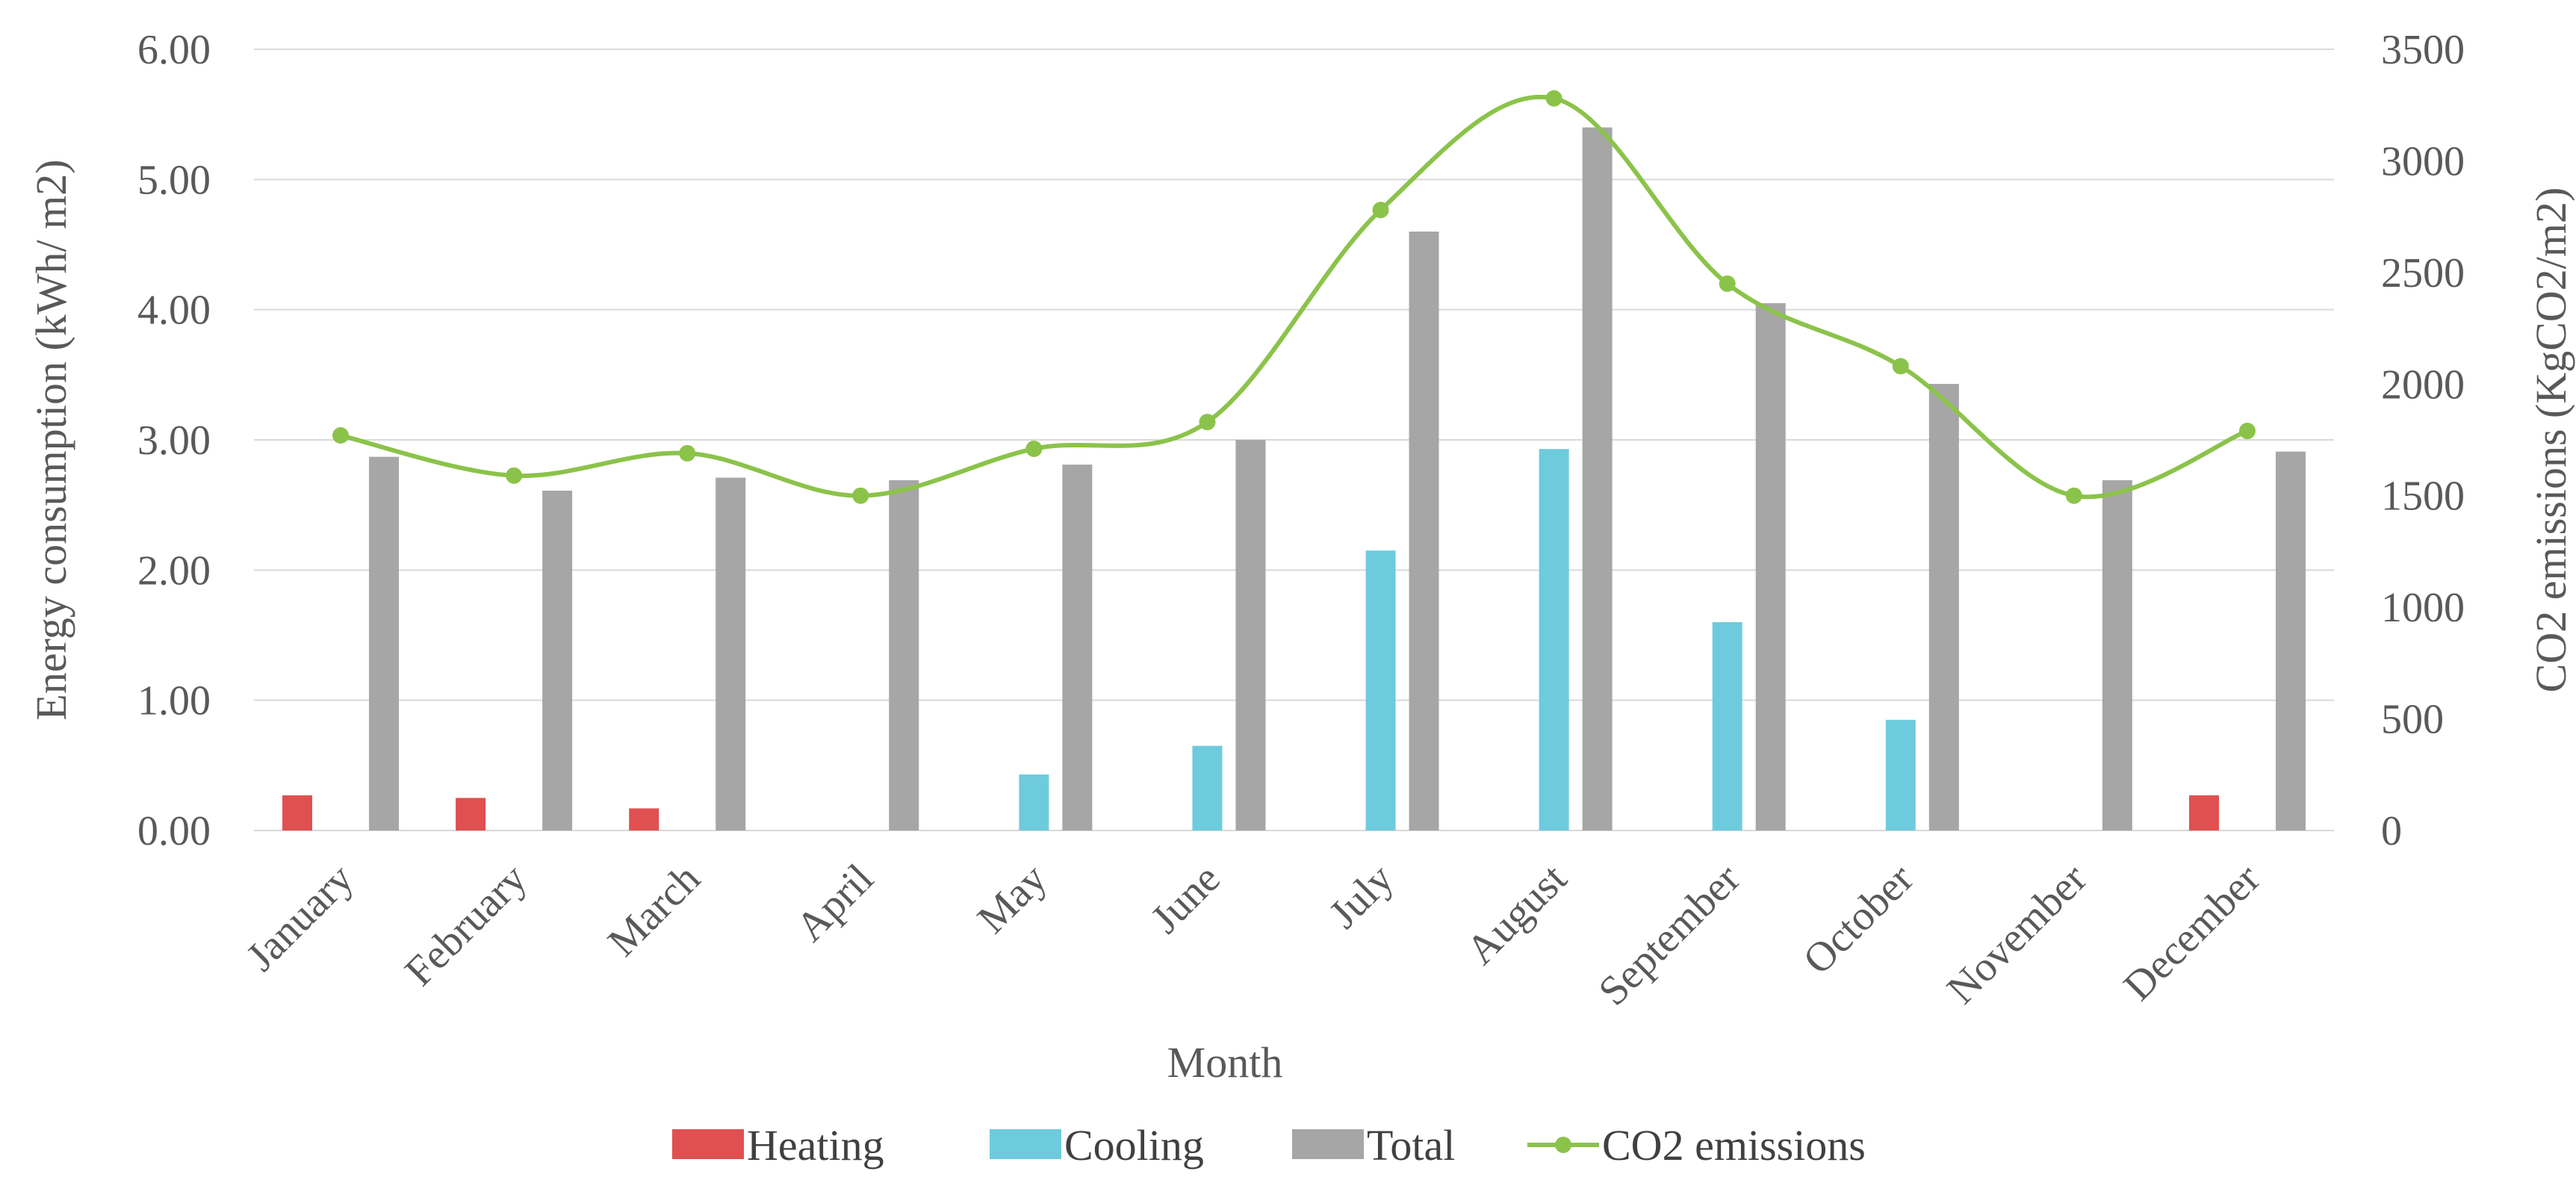  What do you see at coordinates (1727, 283) in the screenshot?
I see `point-co2-september` at bounding box center [1727, 283].